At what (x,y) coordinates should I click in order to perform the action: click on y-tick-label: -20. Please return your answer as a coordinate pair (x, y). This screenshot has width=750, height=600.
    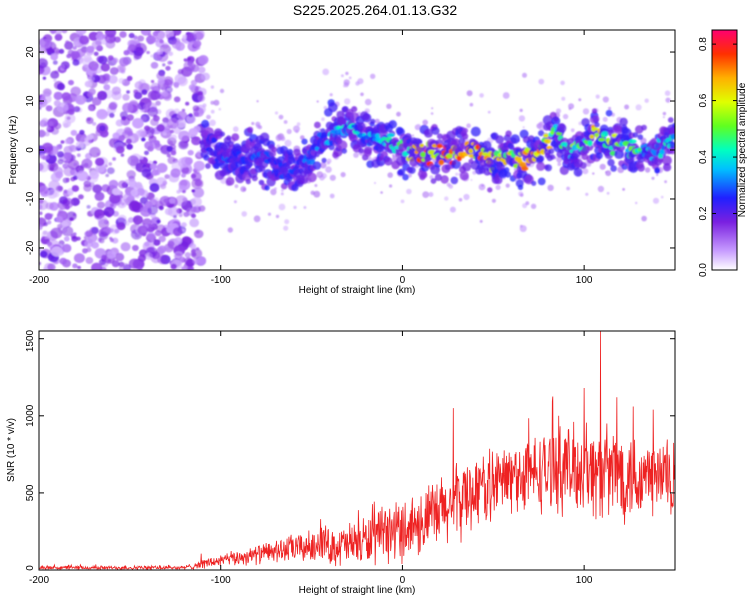
    Looking at the image, I should click on (30, 247).